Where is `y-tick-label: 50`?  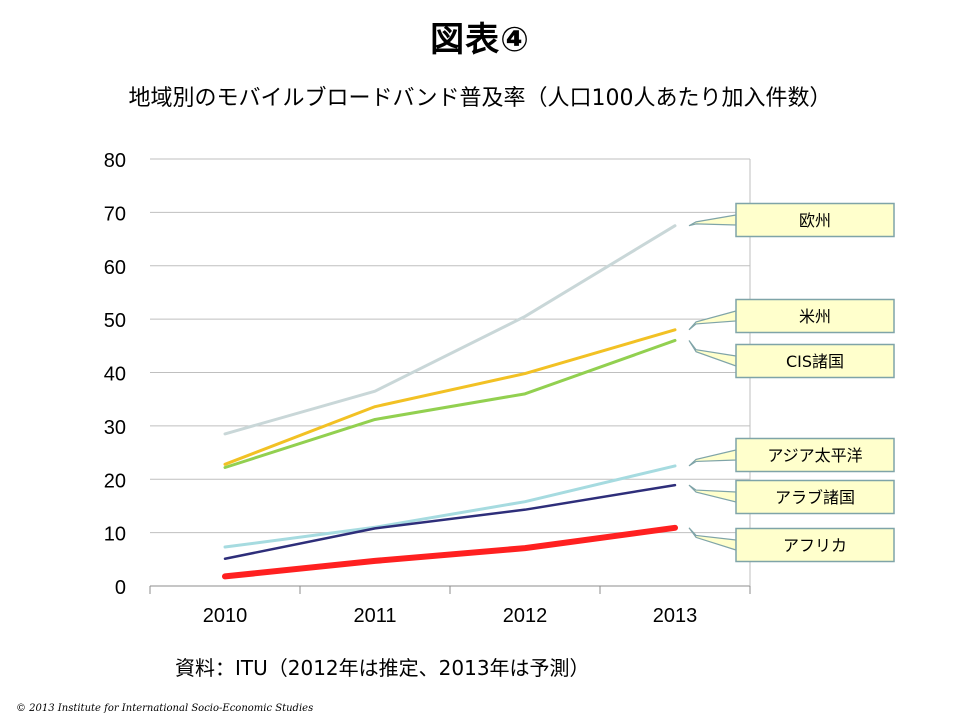 y-tick-label: 50 is located at coordinates (115, 321).